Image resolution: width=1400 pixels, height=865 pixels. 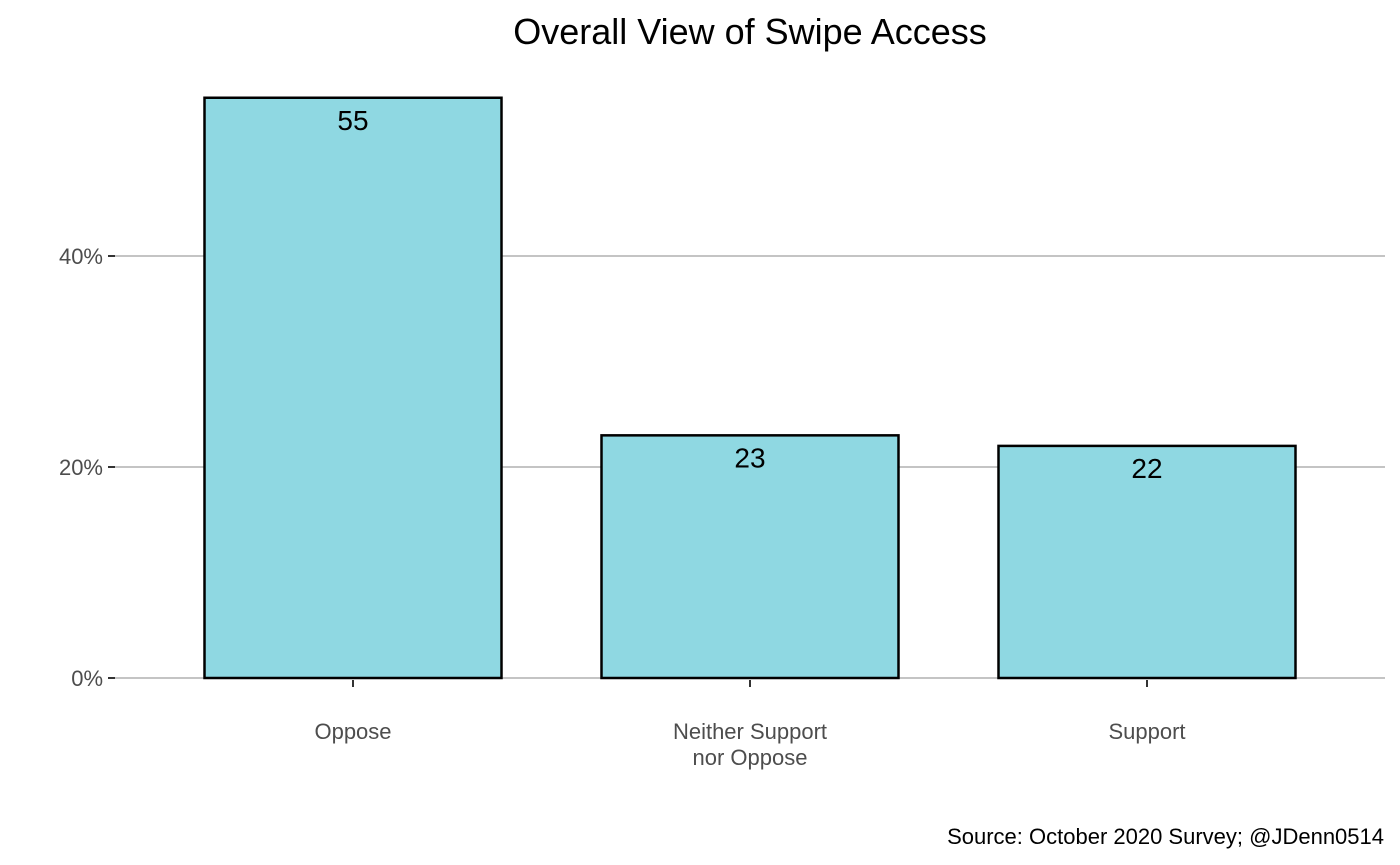 What do you see at coordinates (87, 678) in the screenshot?
I see `y-tick-label: 0%` at bounding box center [87, 678].